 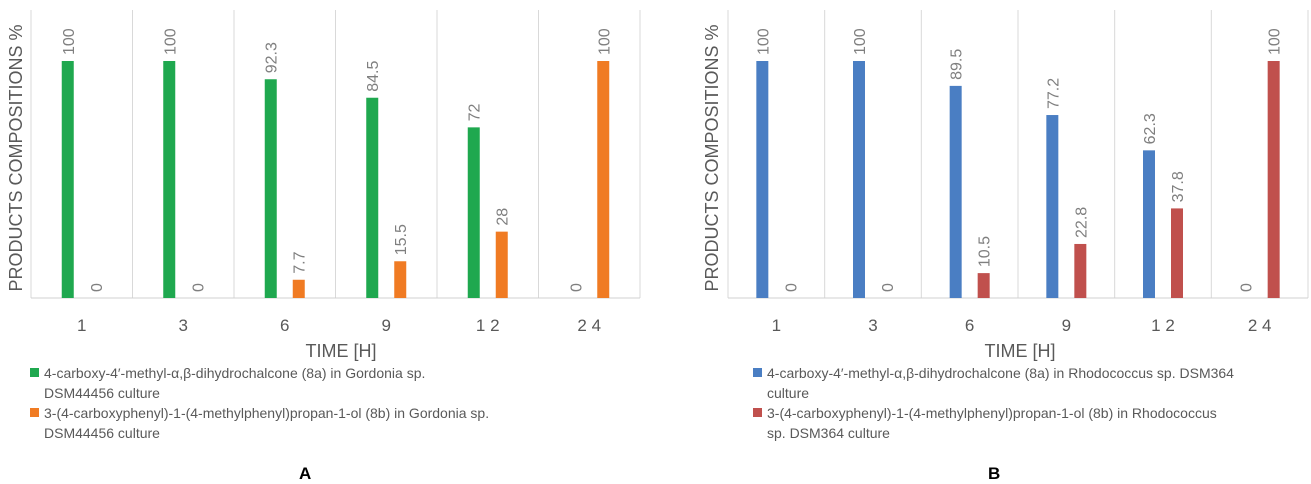 I want to click on data-label: 72, so click(x=475, y=112).